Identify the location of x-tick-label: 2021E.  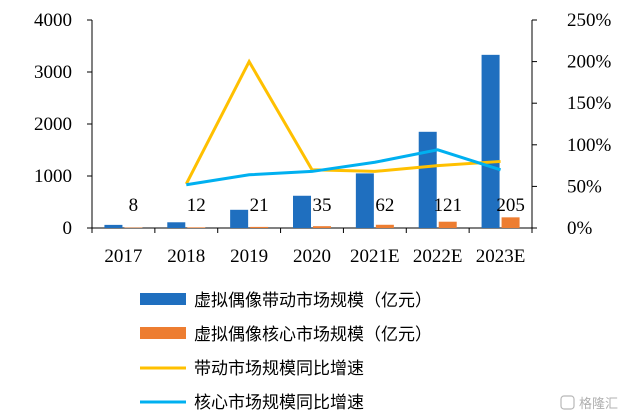
(375, 256).